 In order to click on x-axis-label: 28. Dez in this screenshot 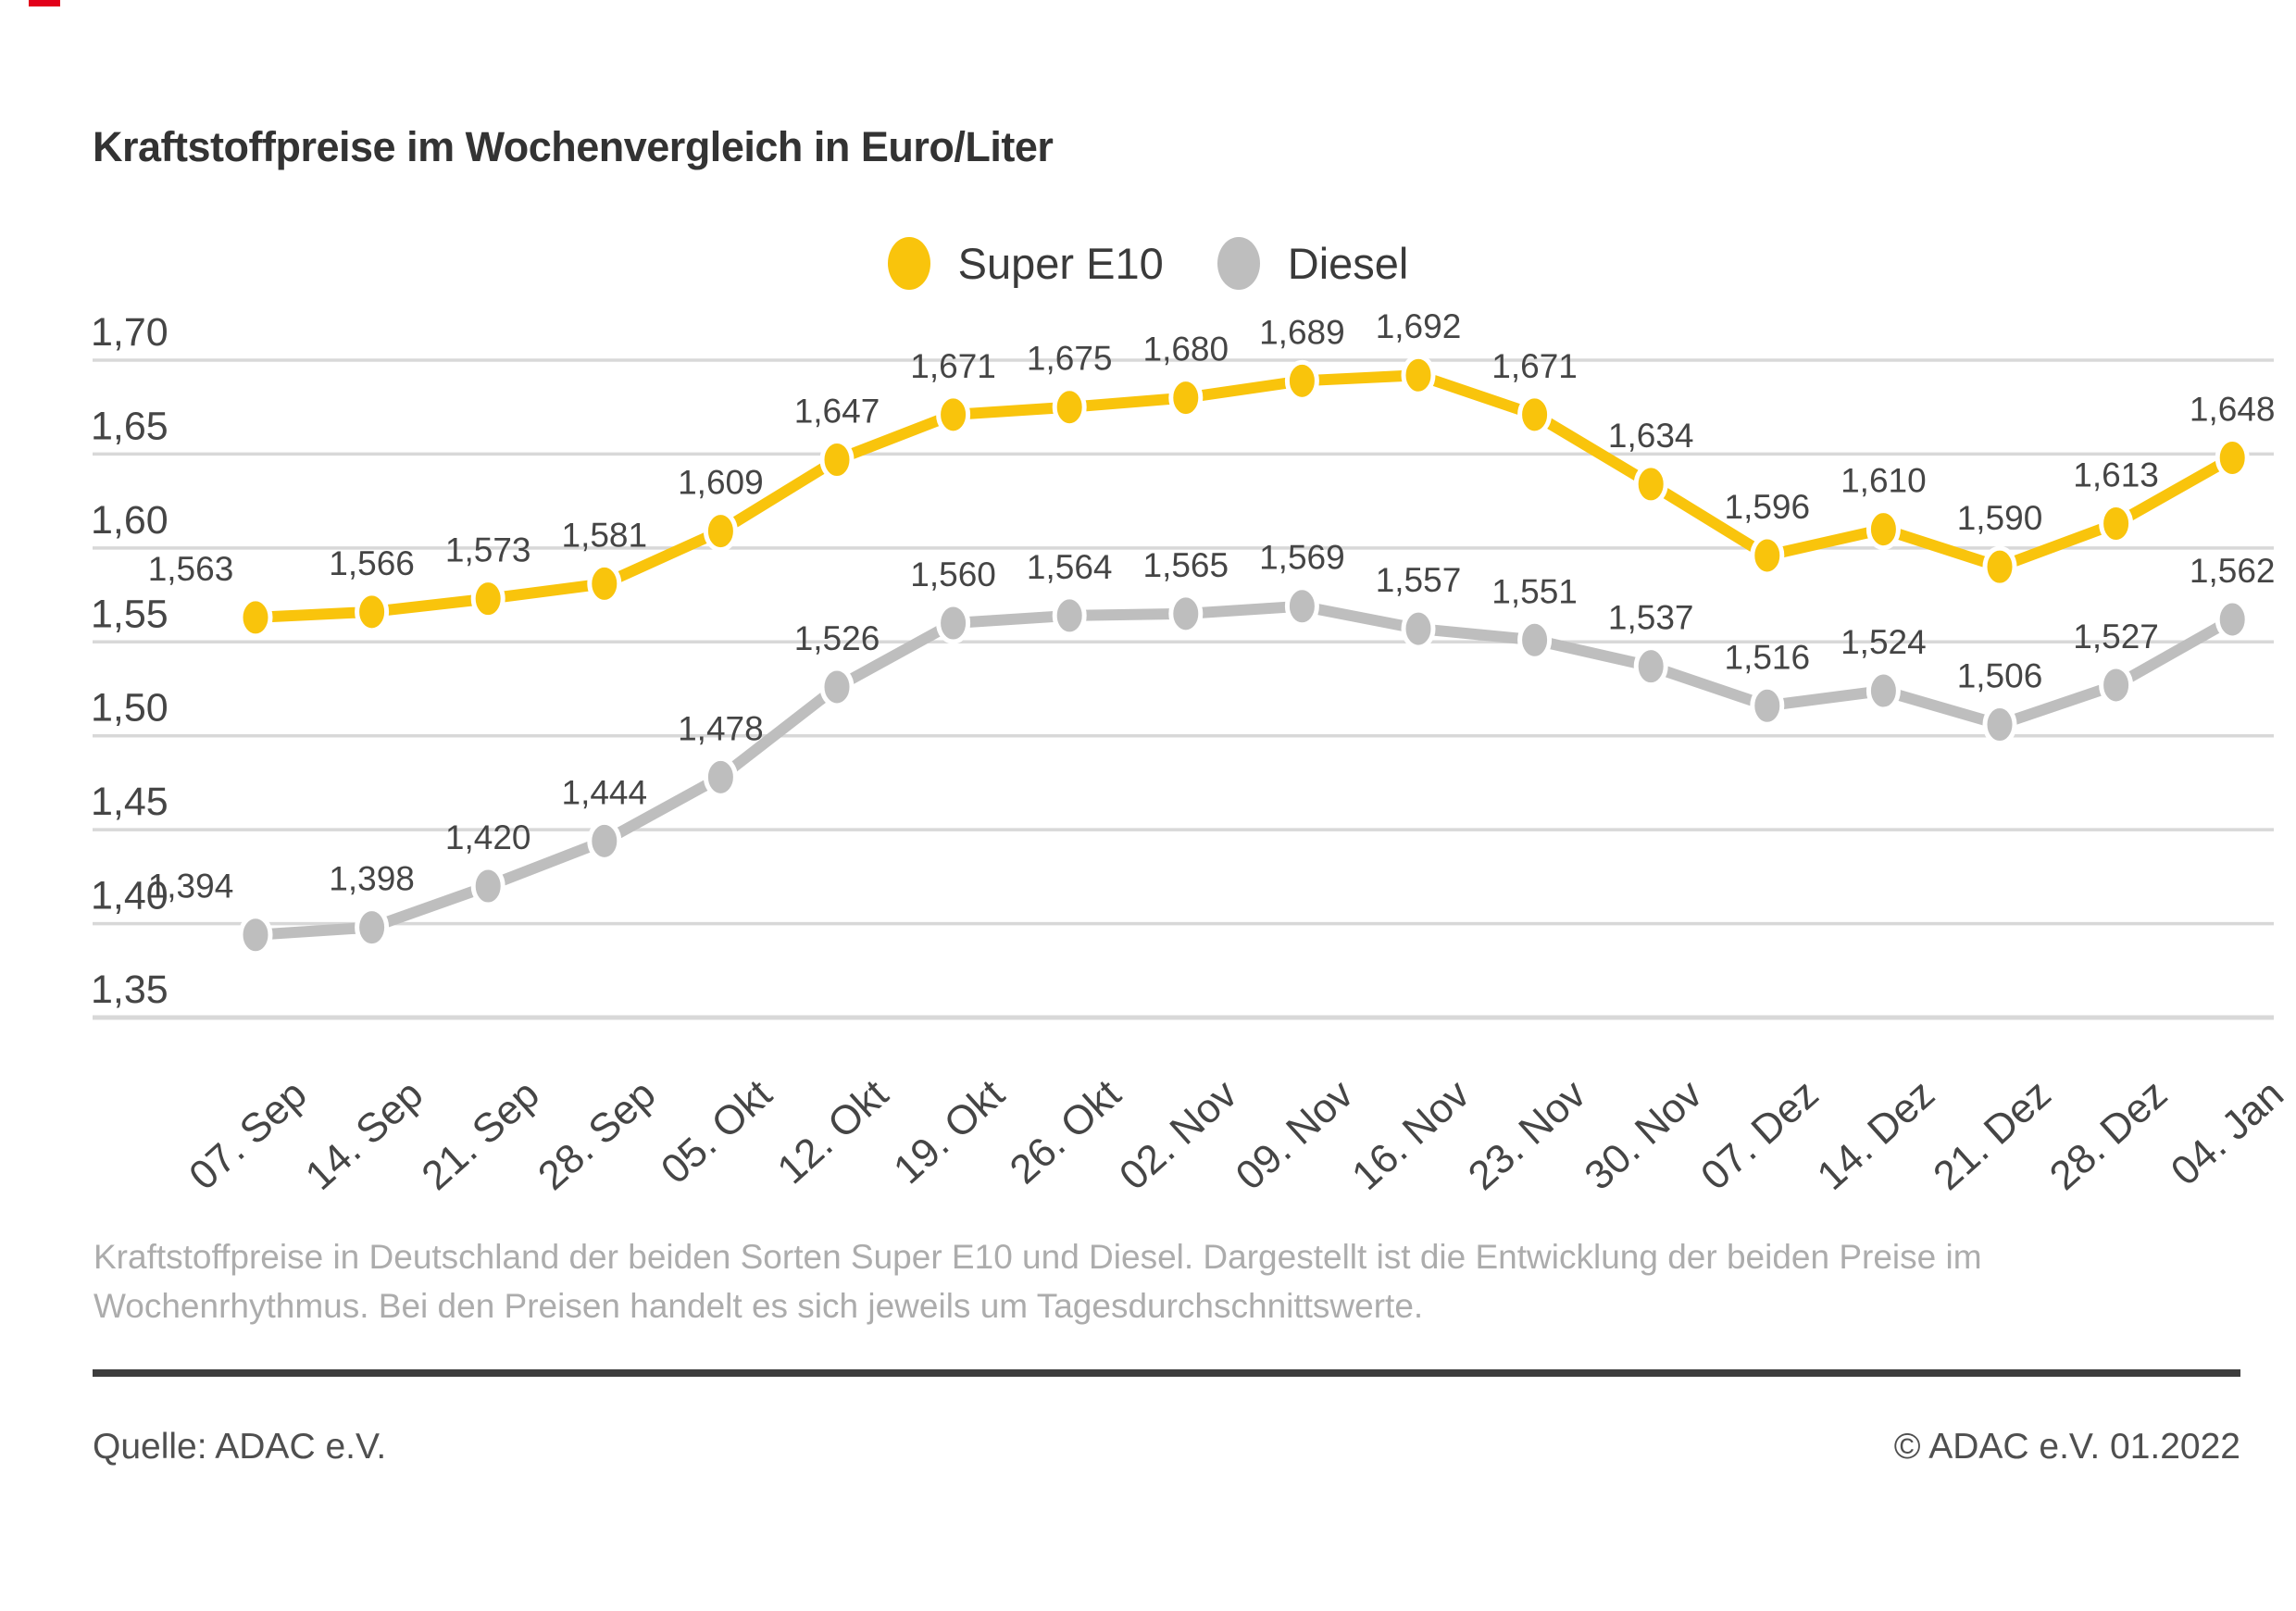, I will do `click(2108, 1135)`.